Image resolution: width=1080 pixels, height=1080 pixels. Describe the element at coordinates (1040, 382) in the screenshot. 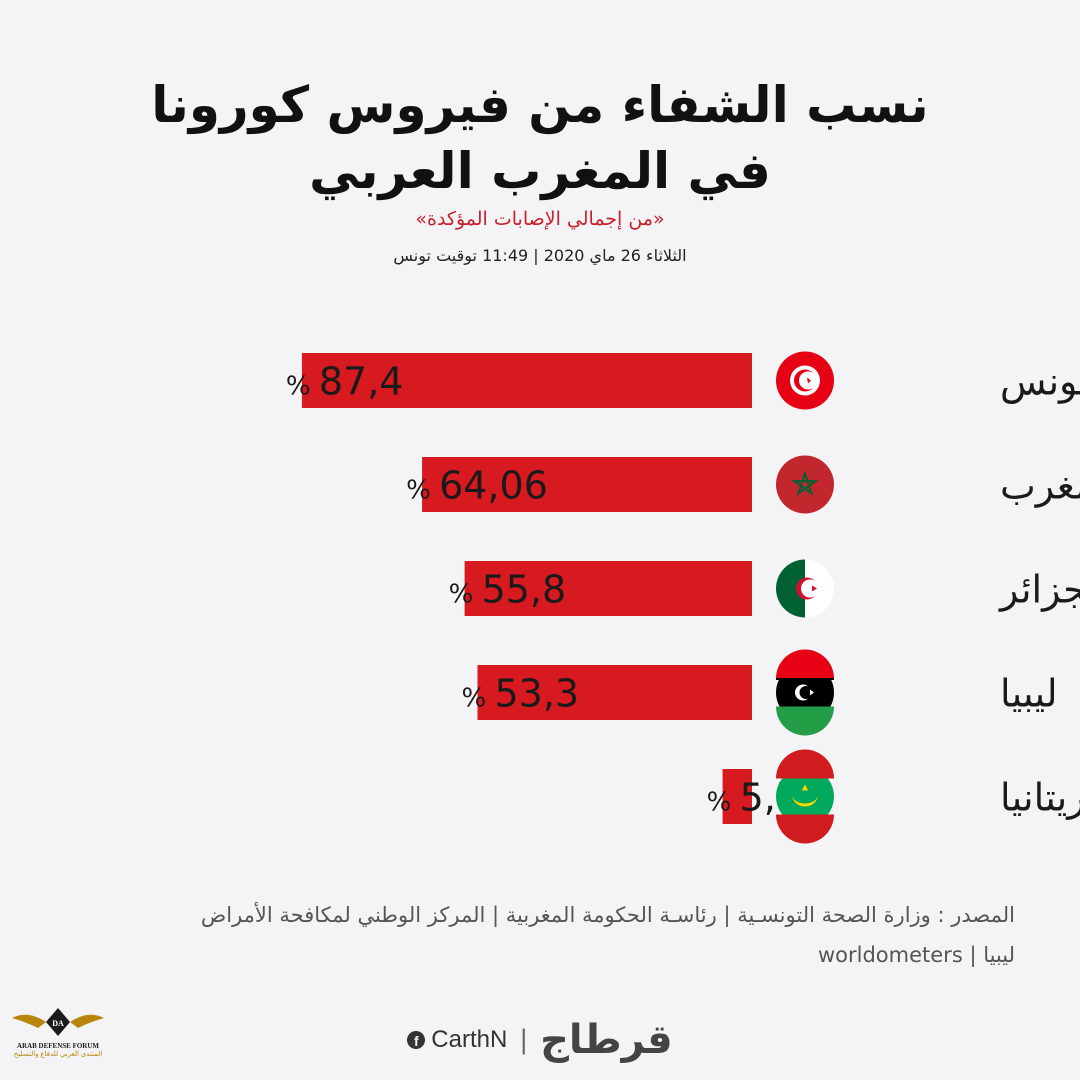

I see `category-label: تونس` at that location.